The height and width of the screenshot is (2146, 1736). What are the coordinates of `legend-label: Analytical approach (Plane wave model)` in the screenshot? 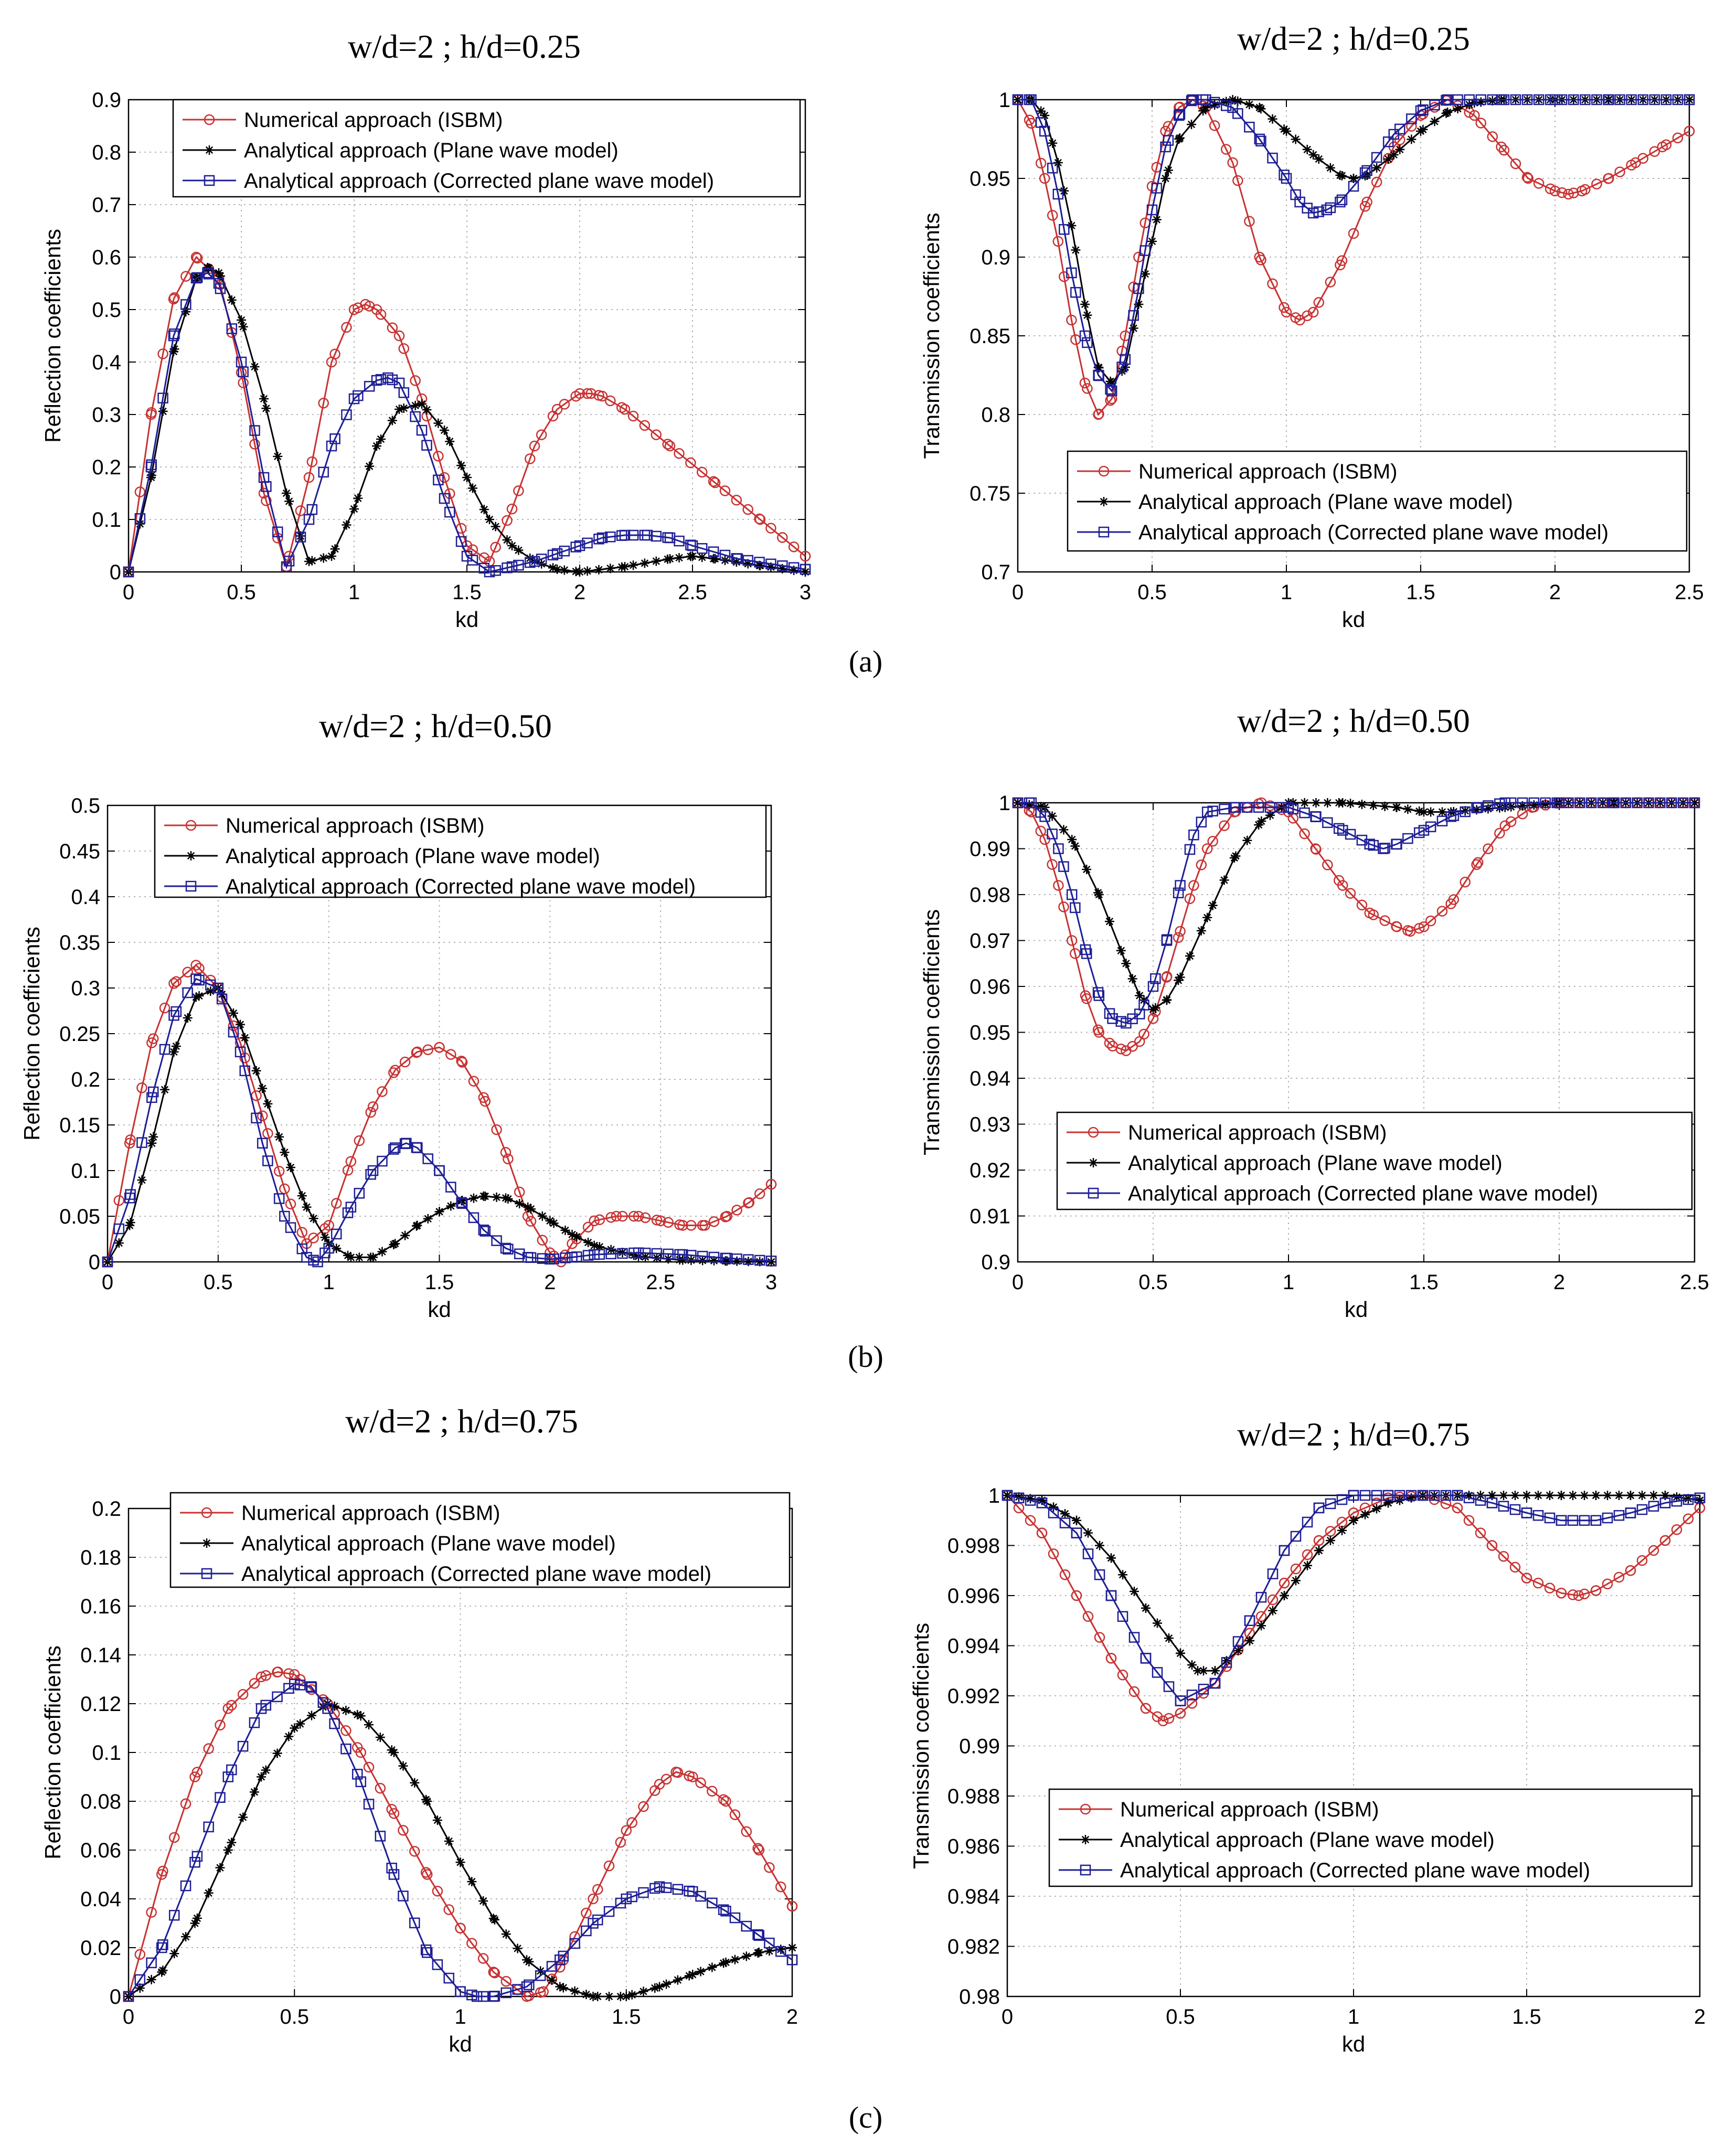 It's located at (431, 150).